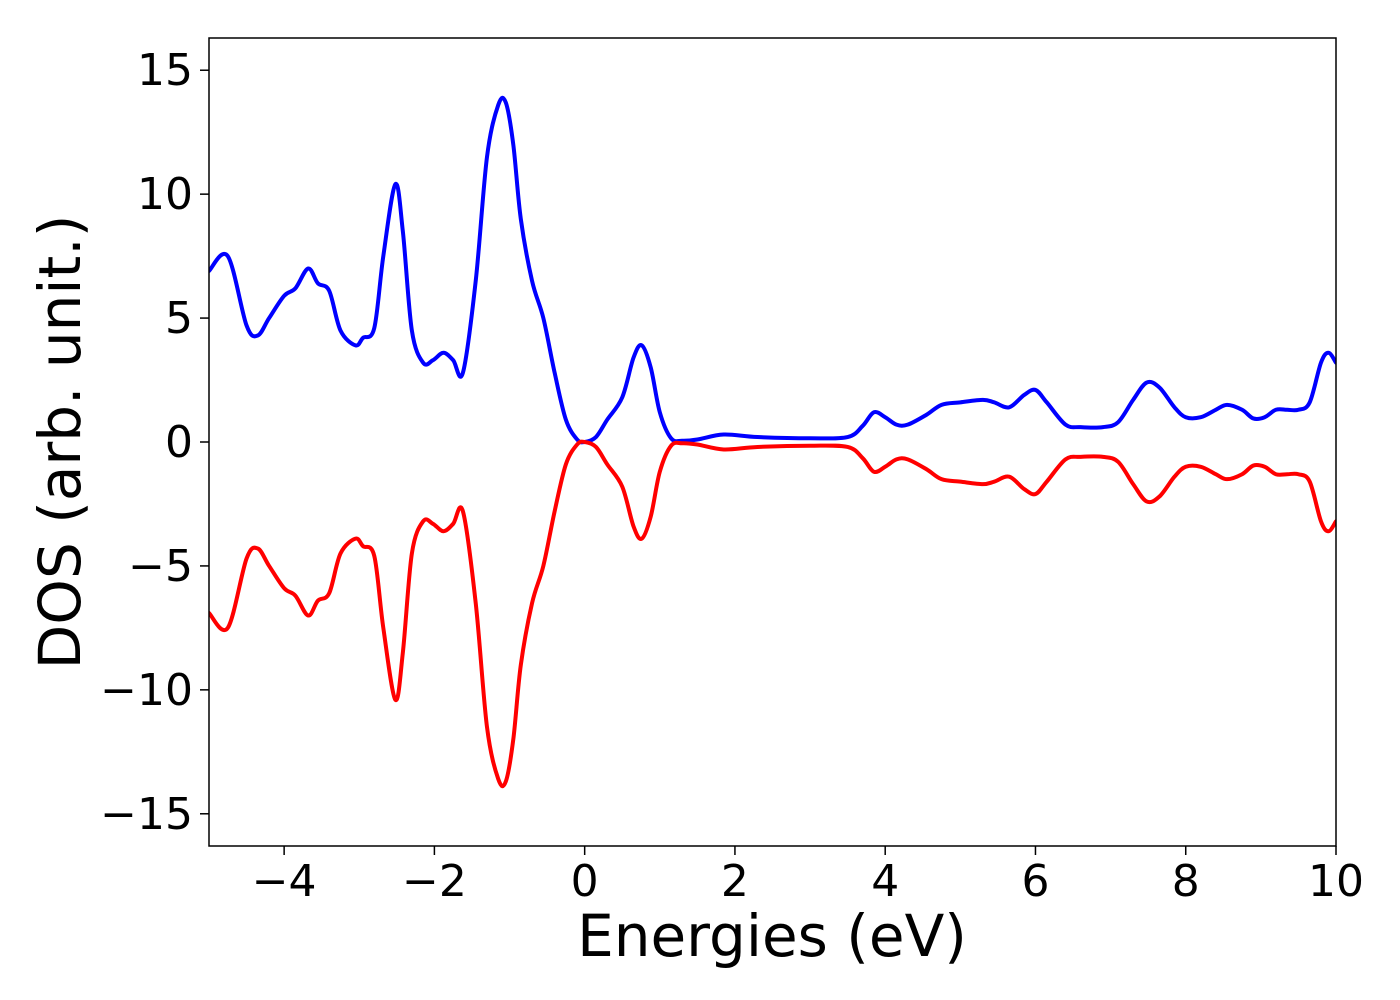 Image resolution: width=1400 pixels, height=1000 pixels. I want to click on x-tick-label: 4, so click(885, 881).